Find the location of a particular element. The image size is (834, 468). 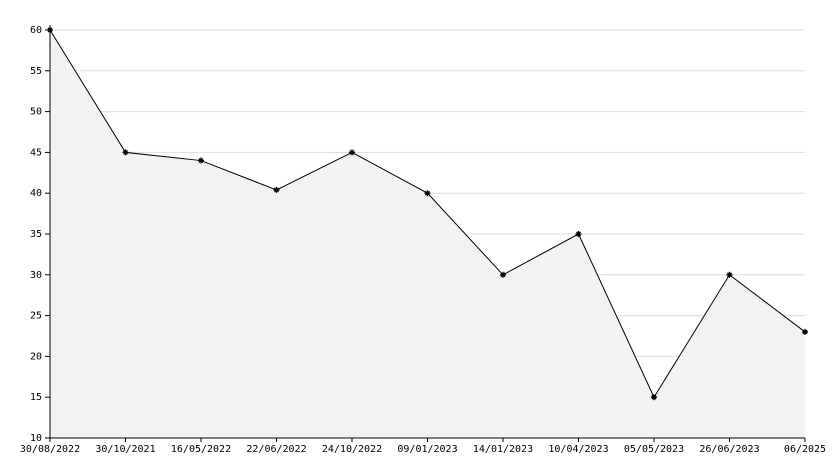

x-tick-label: 24/10/2022 is located at coordinates (352, 449).